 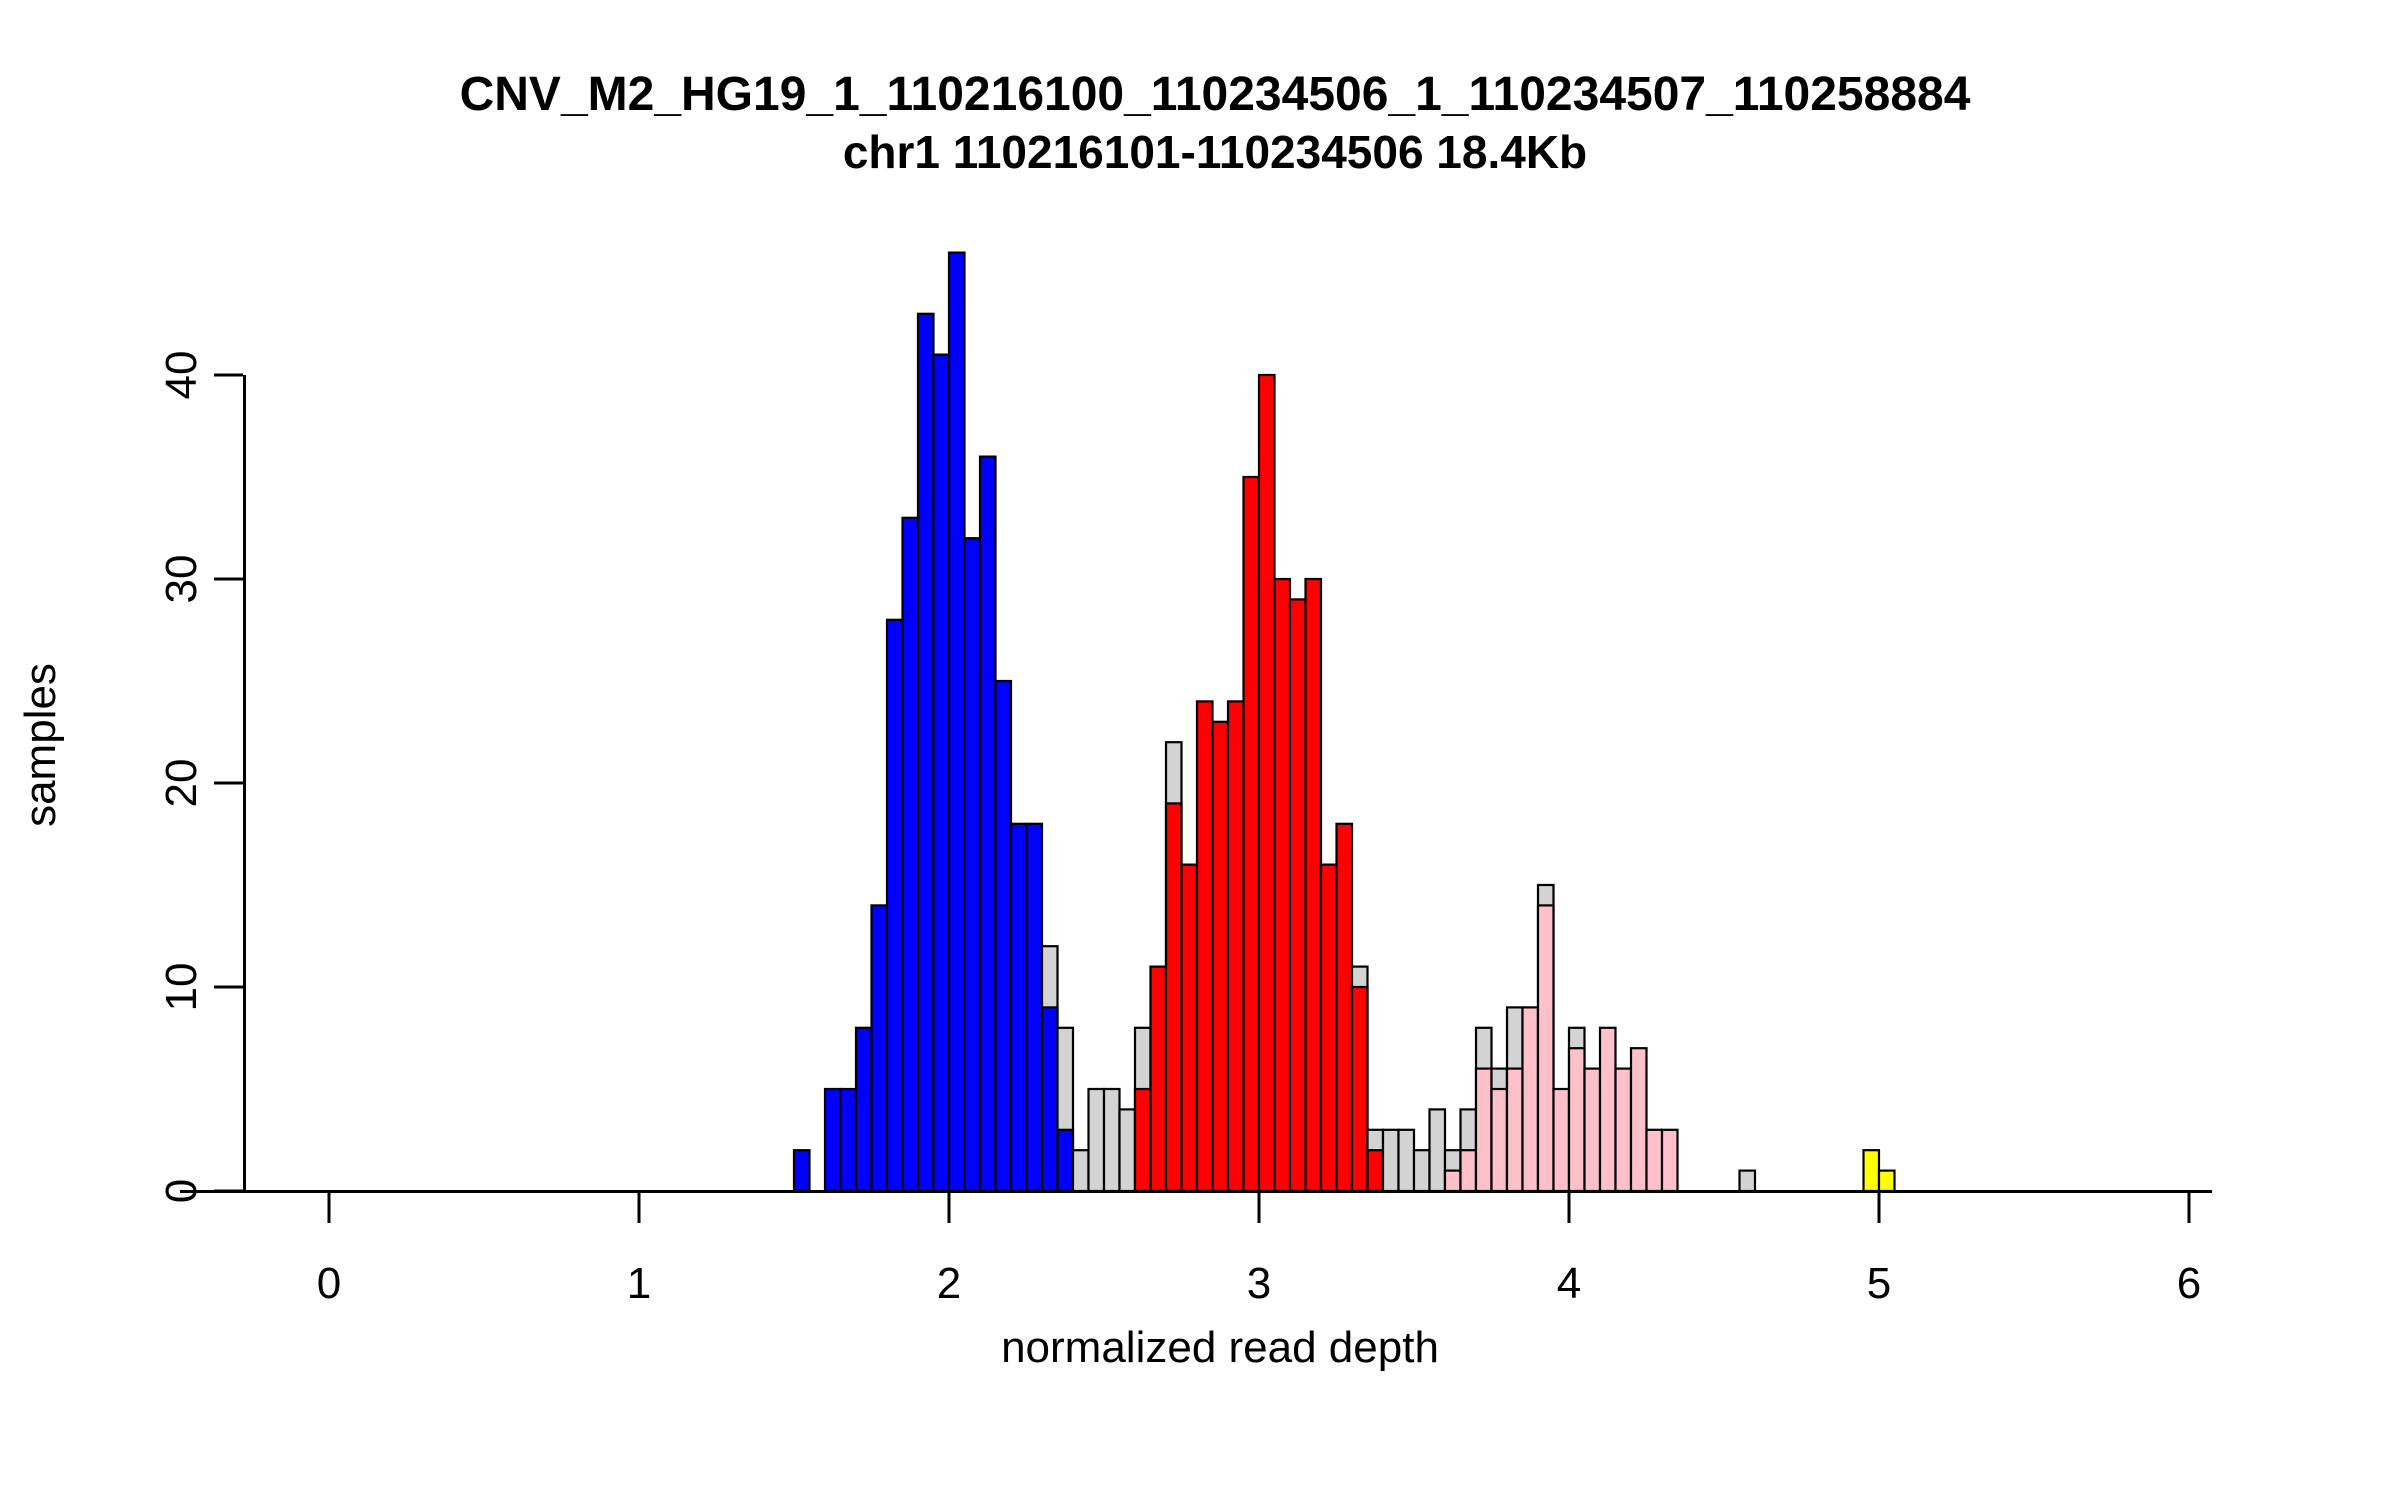 What do you see at coordinates (181, 1191) in the screenshot?
I see `y-tick-label: 0` at bounding box center [181, 1191].